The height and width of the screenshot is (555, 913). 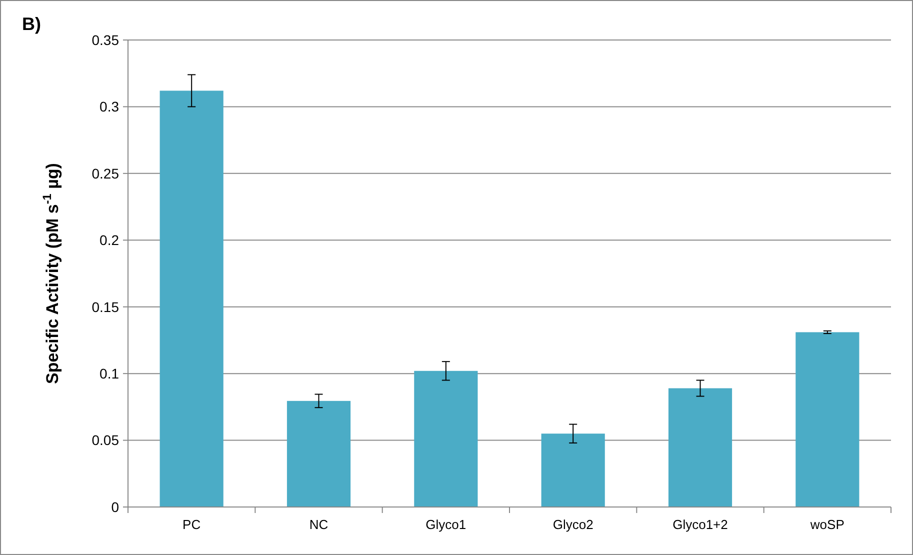 I want to click on x-tick-label: Glyco2, so click(x=573, y=524).